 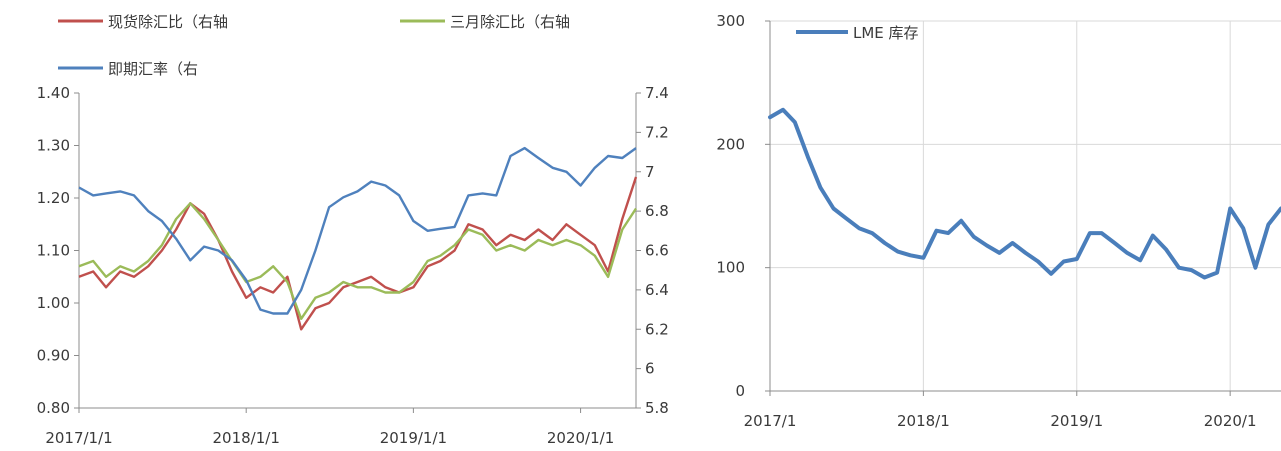 I want to click on right-y-tick-label: 5.8, so click(x=657, y=408).